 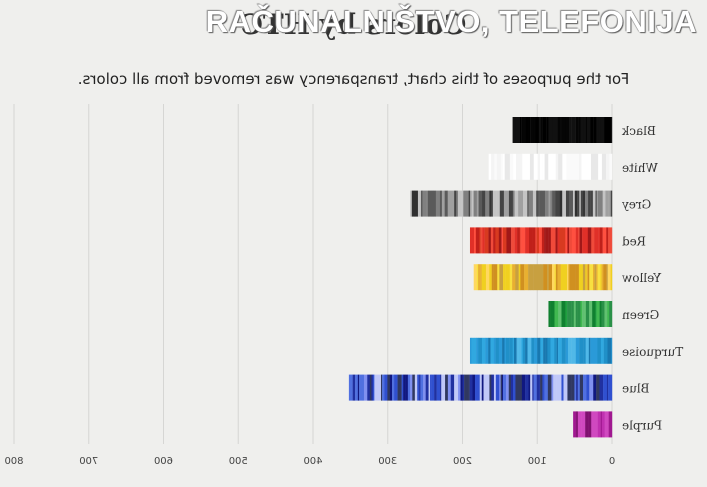 I want to click on bar-turquoise, so click(x=541, y=350).